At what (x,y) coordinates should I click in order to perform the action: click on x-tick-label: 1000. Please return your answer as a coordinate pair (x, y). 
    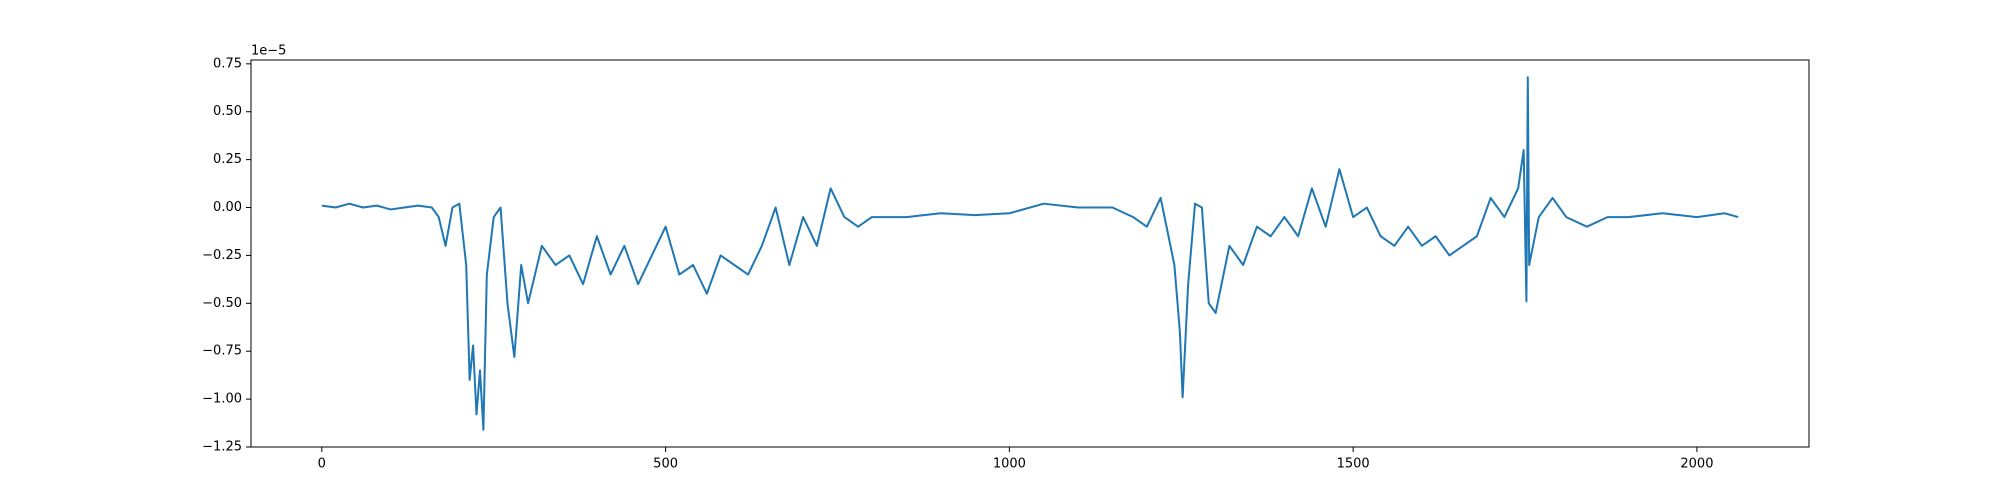
    Looking at the image, I should click on (1009, 464).